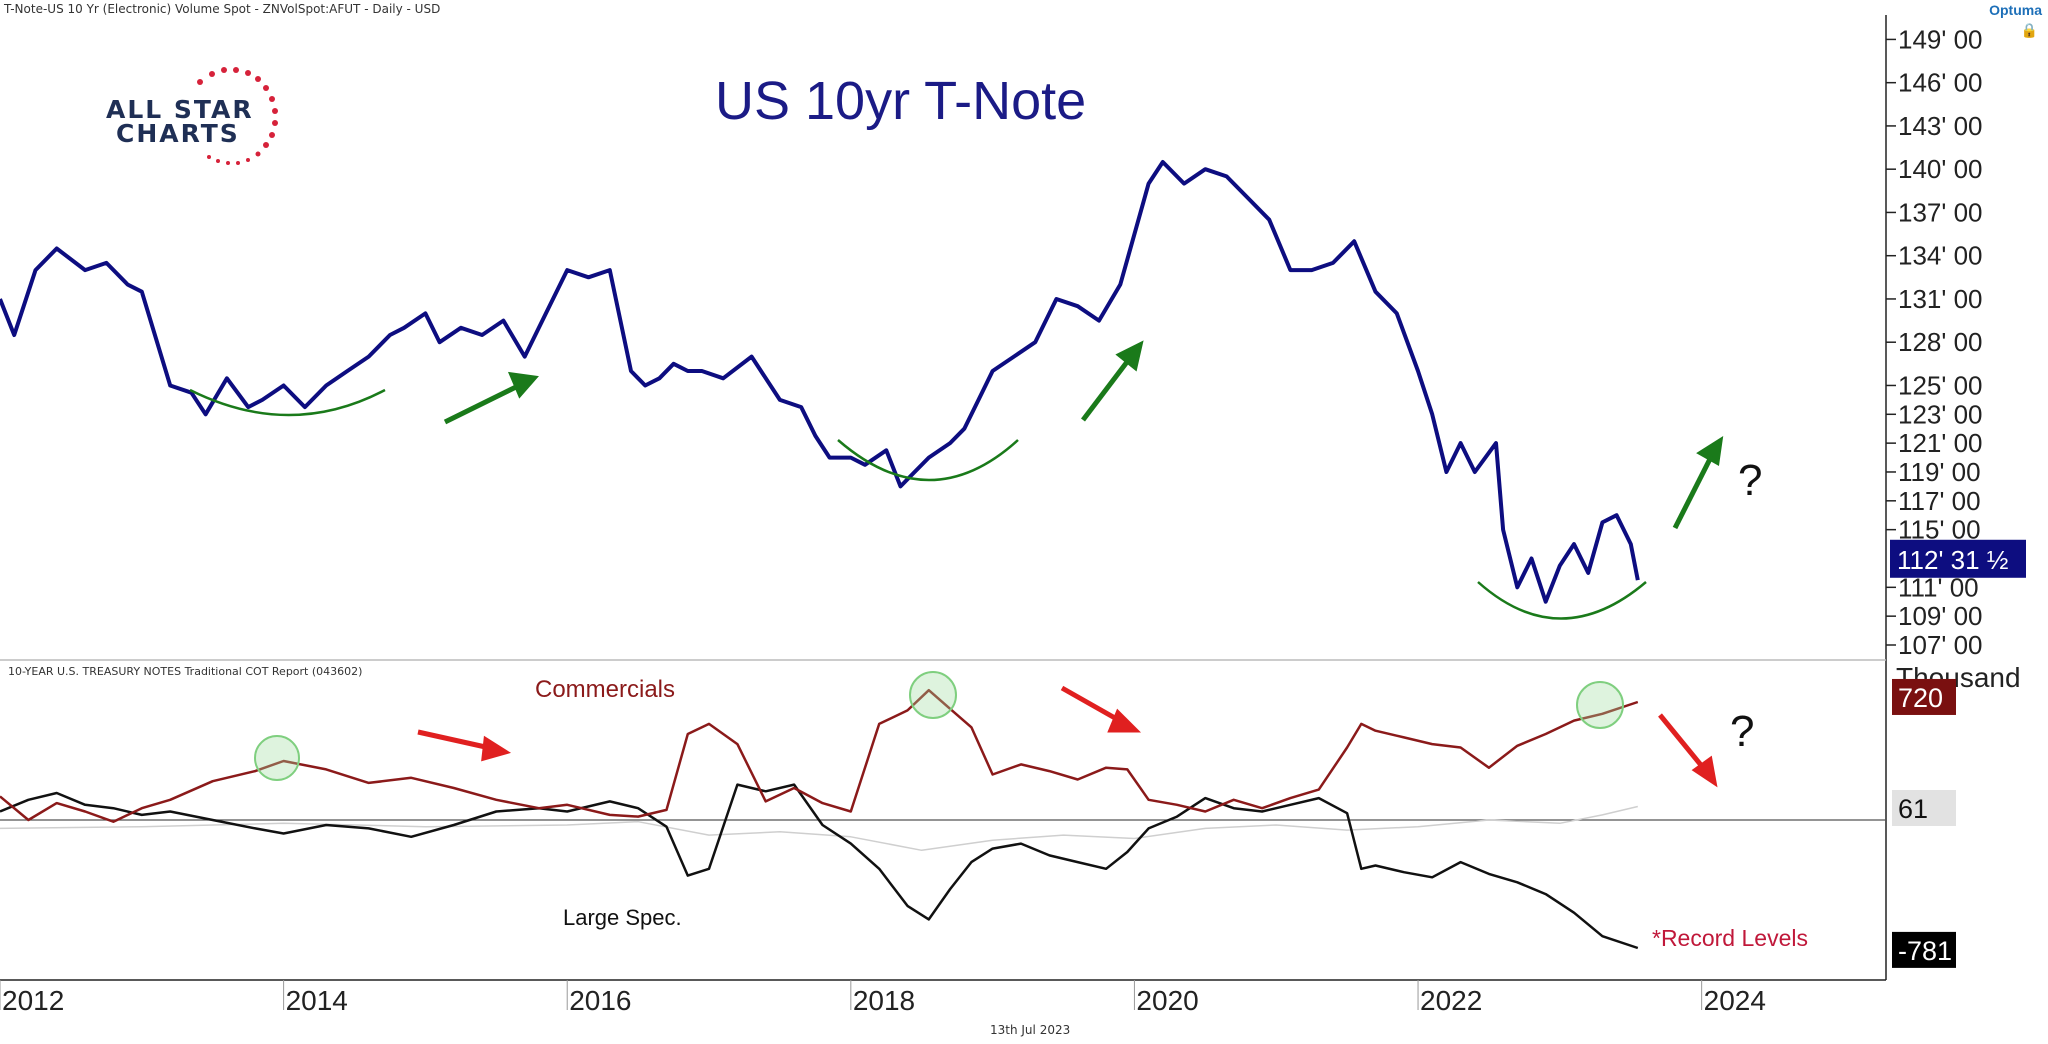  What do you see at coordinates (1083, 435) in the screenshot?
I see `green-arrows` at bounding box center [1083, 435].